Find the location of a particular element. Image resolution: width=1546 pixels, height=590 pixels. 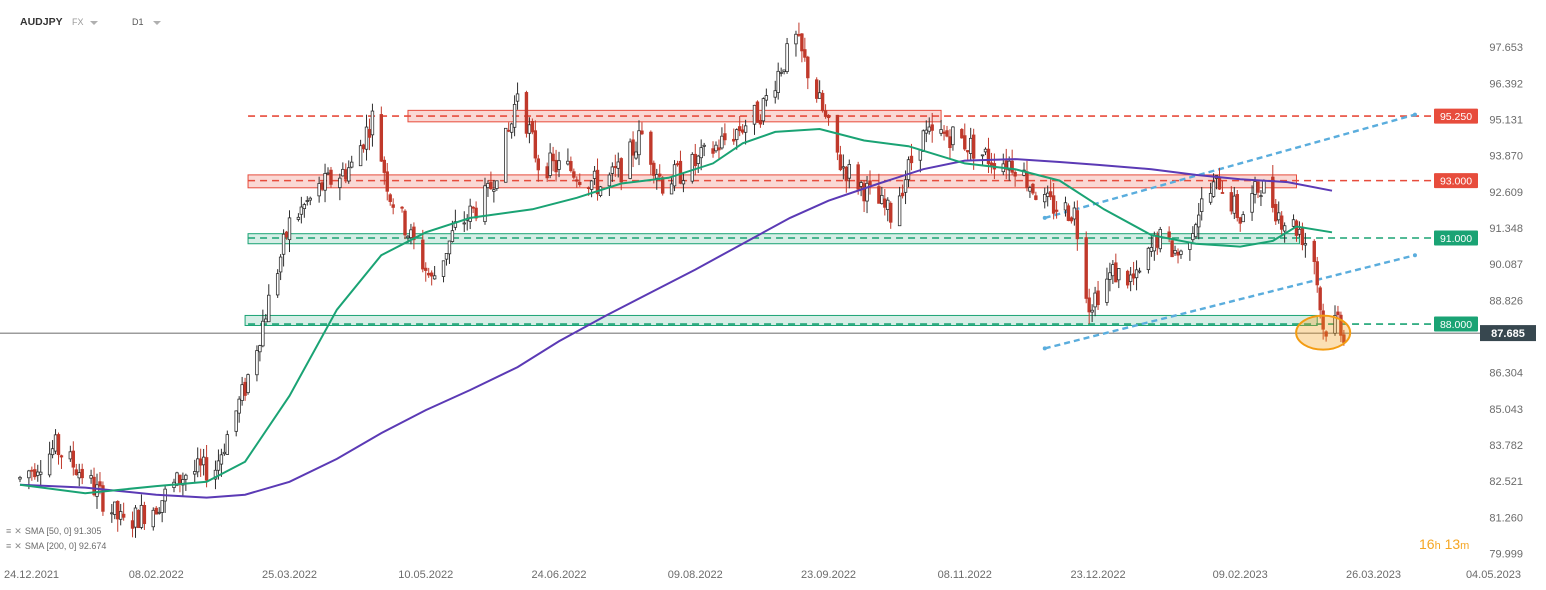

market-label: FX is located at coordinates (78, 22).